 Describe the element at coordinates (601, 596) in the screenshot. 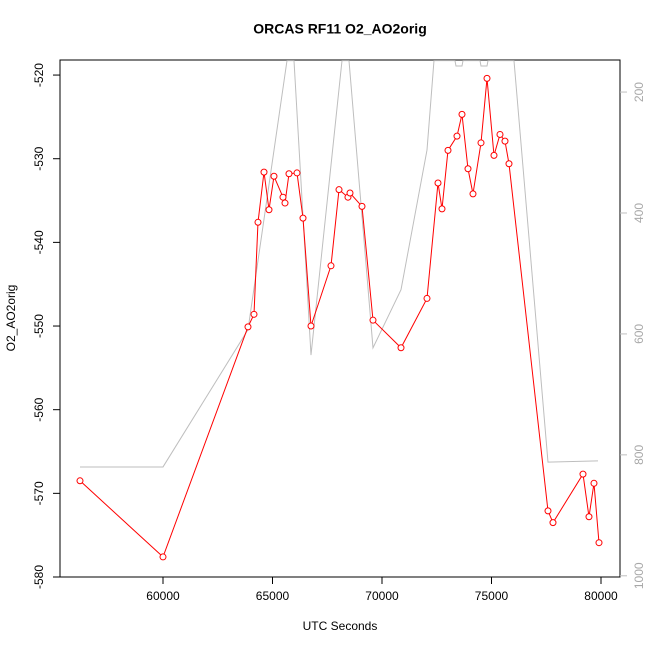

I see `x-tick-label: 80000` at that location.